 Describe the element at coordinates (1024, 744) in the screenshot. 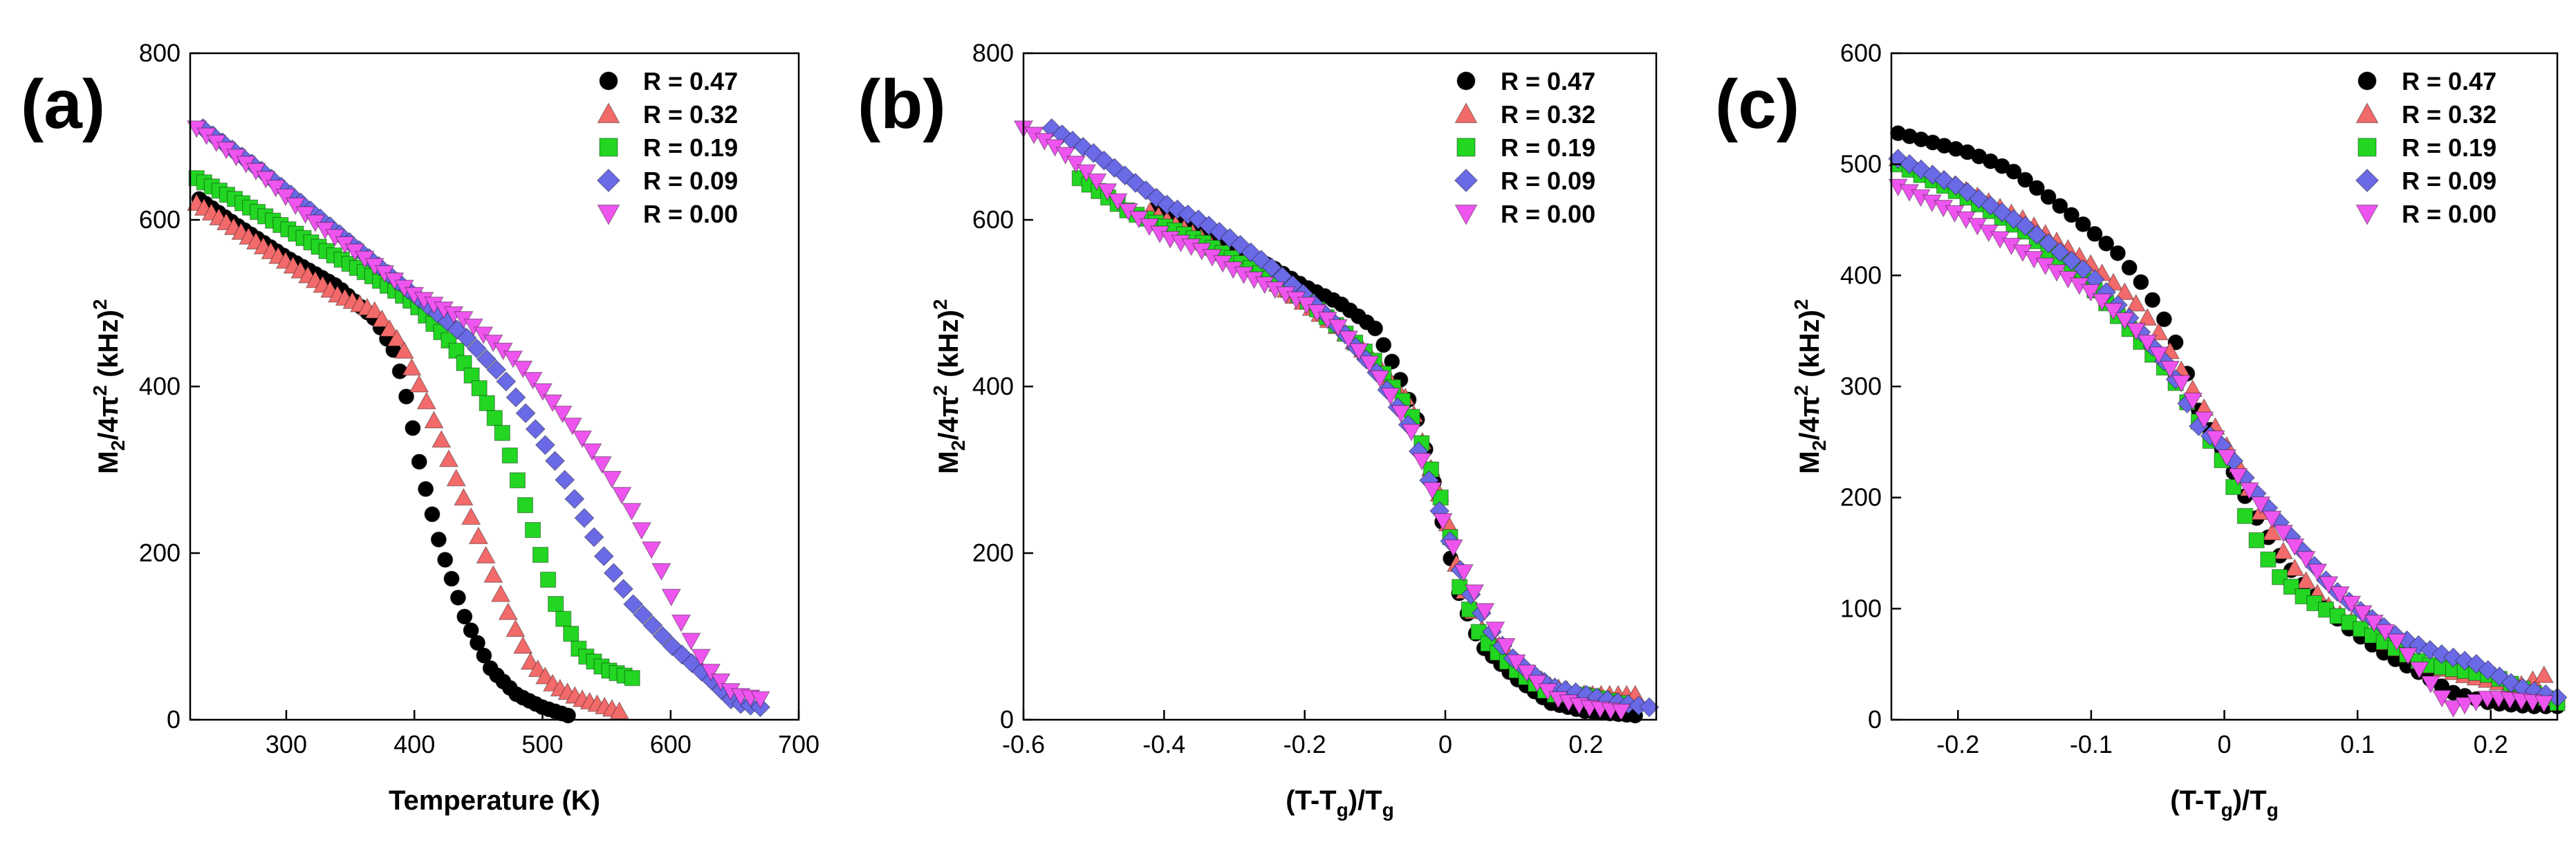

I see `x-tick-label: -0.6` at that location.